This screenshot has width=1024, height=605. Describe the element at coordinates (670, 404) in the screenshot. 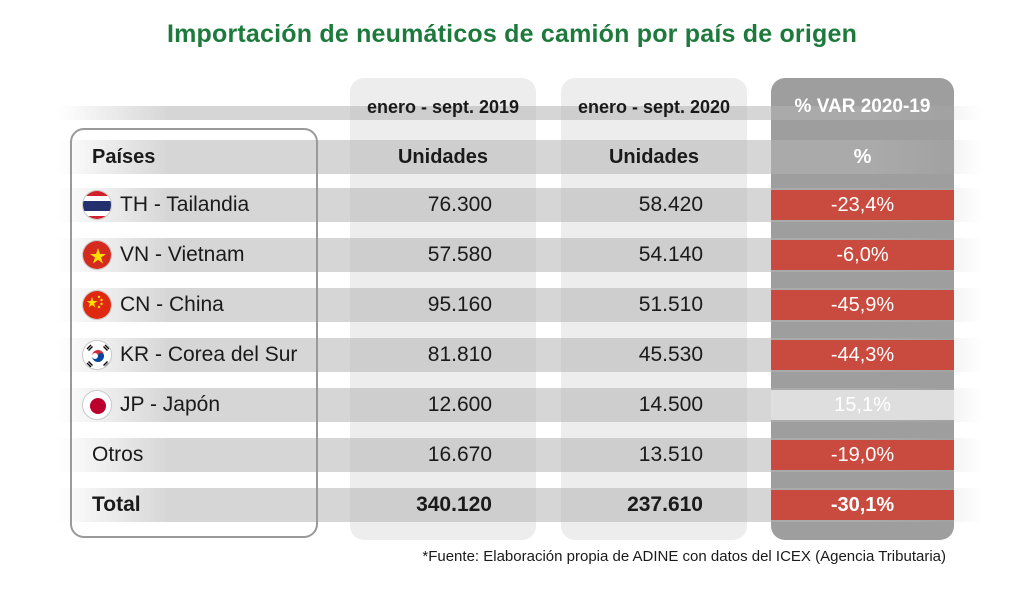

I see `value-2020: 14.500` at that location.